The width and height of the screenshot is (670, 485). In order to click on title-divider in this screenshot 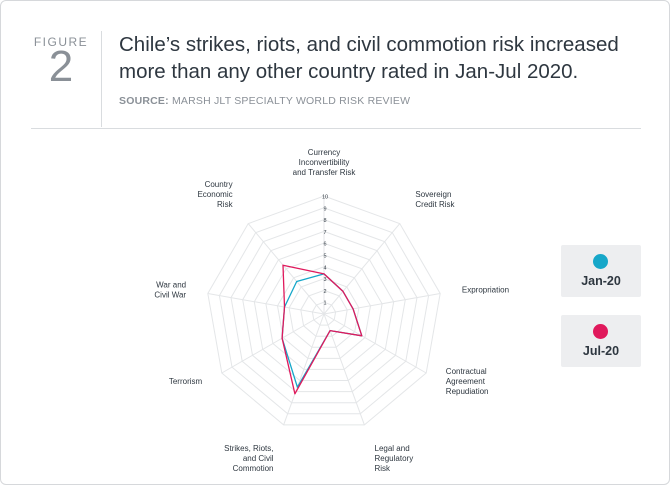, I will do `click(101, 79)`.